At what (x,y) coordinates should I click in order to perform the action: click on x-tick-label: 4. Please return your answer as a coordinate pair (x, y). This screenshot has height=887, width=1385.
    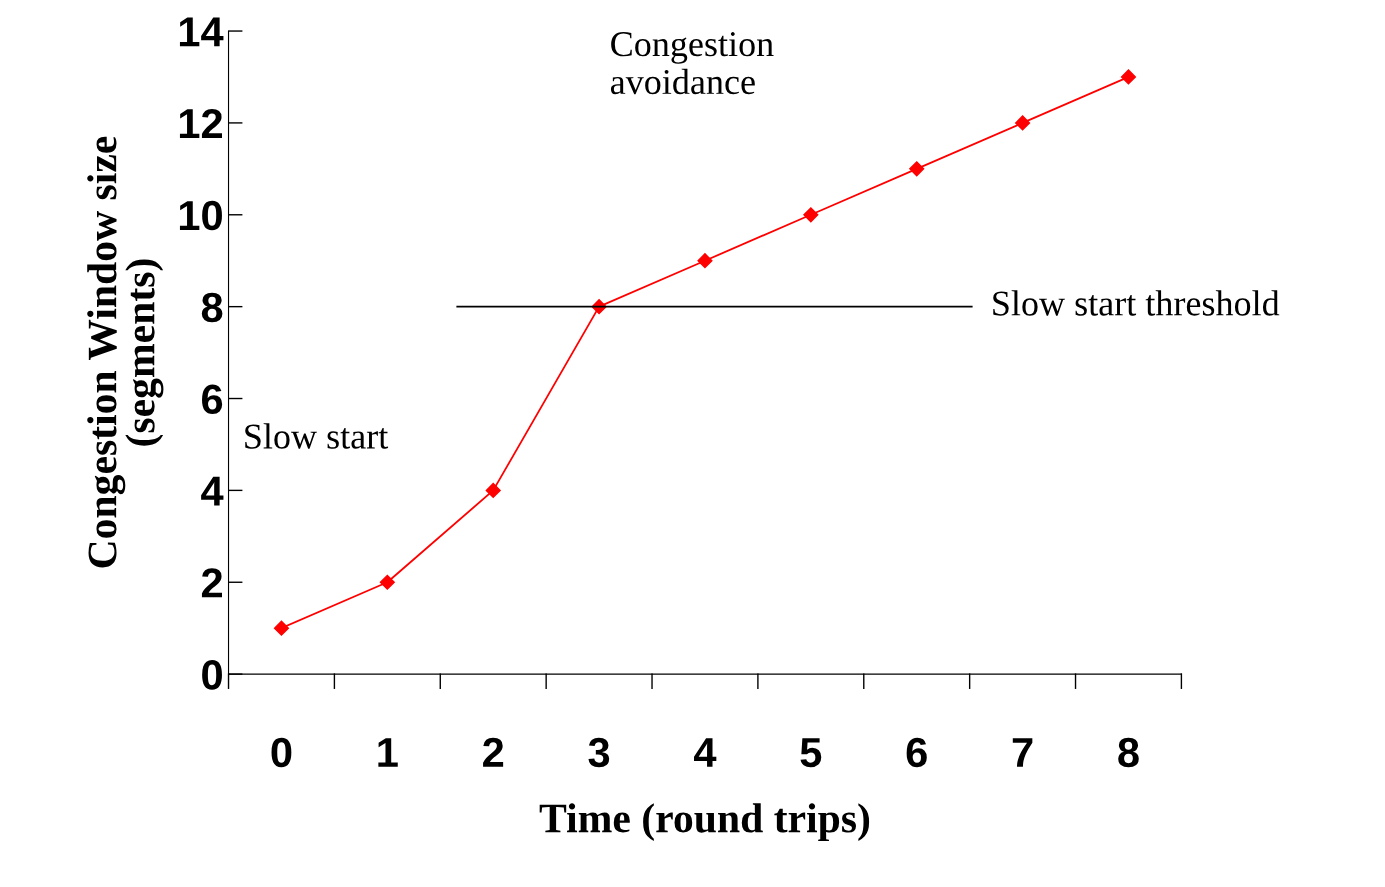
    Looking at the image, I should click on (705, 752).